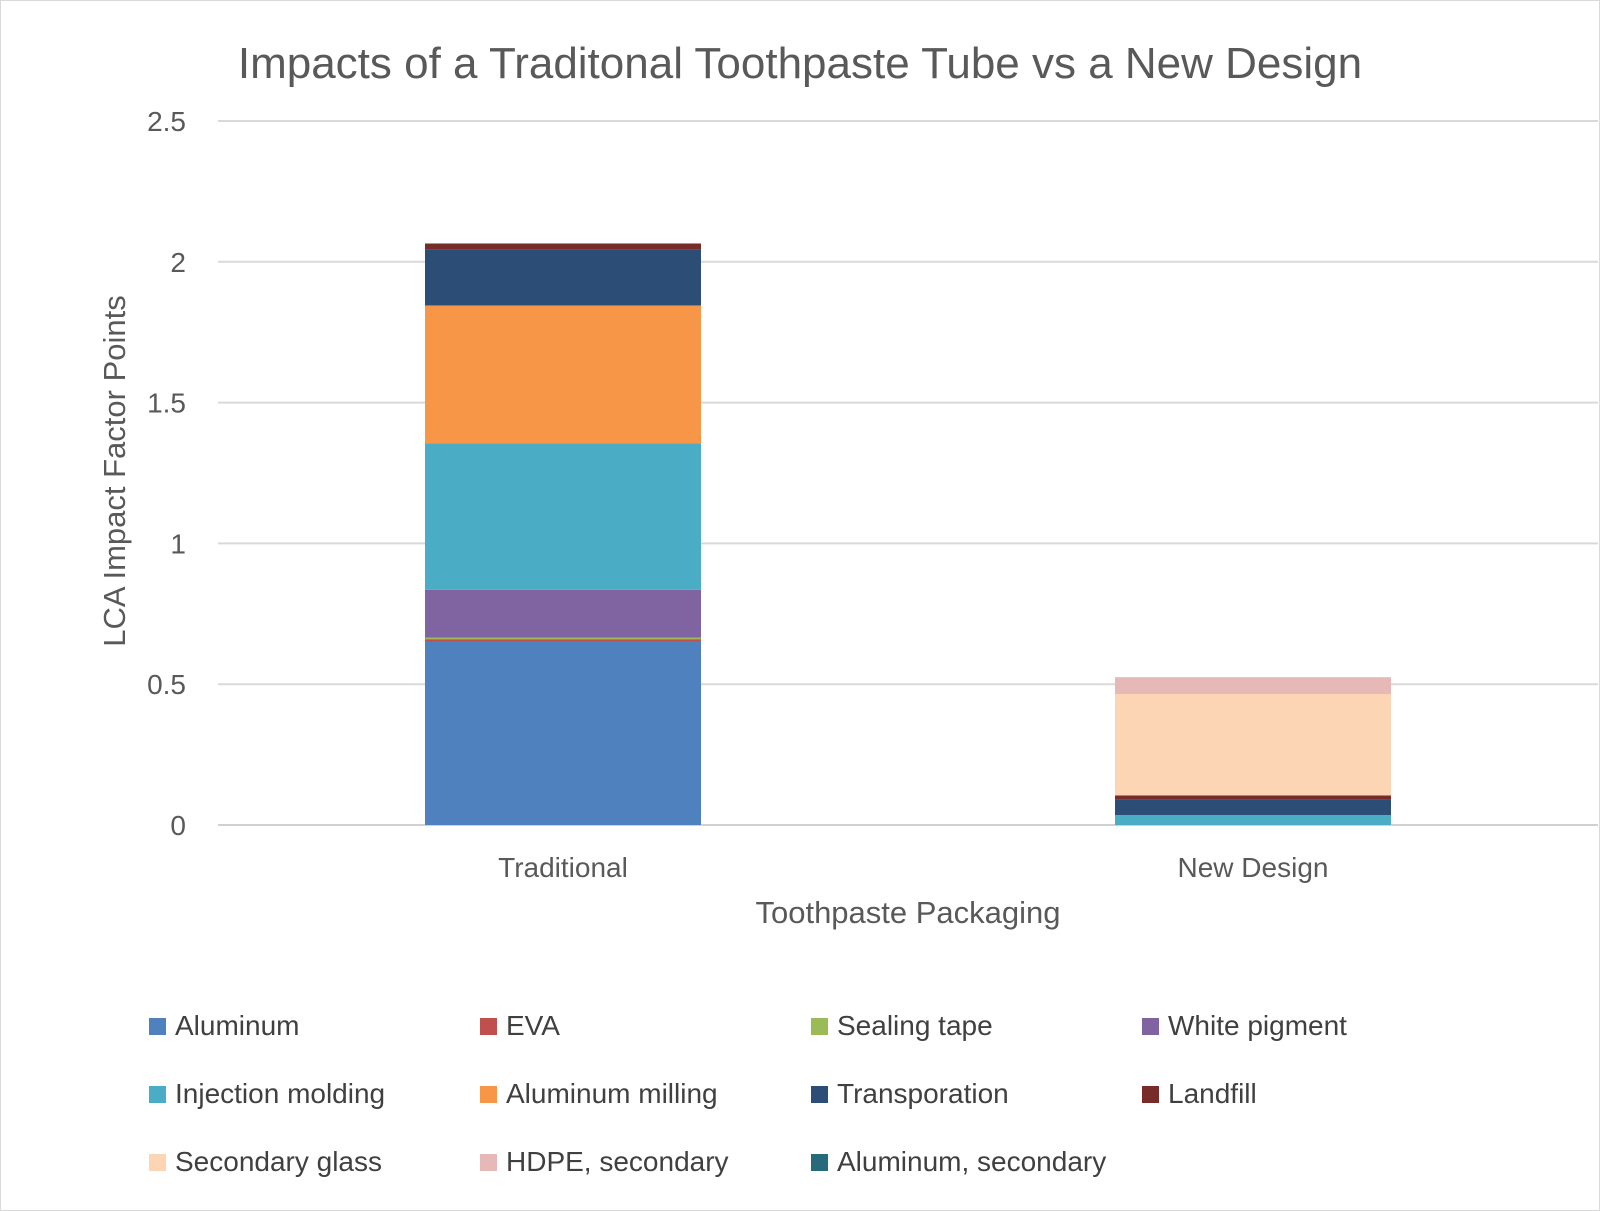  I want to click on legend-label: Aluminum milling, so click(612, 1093).